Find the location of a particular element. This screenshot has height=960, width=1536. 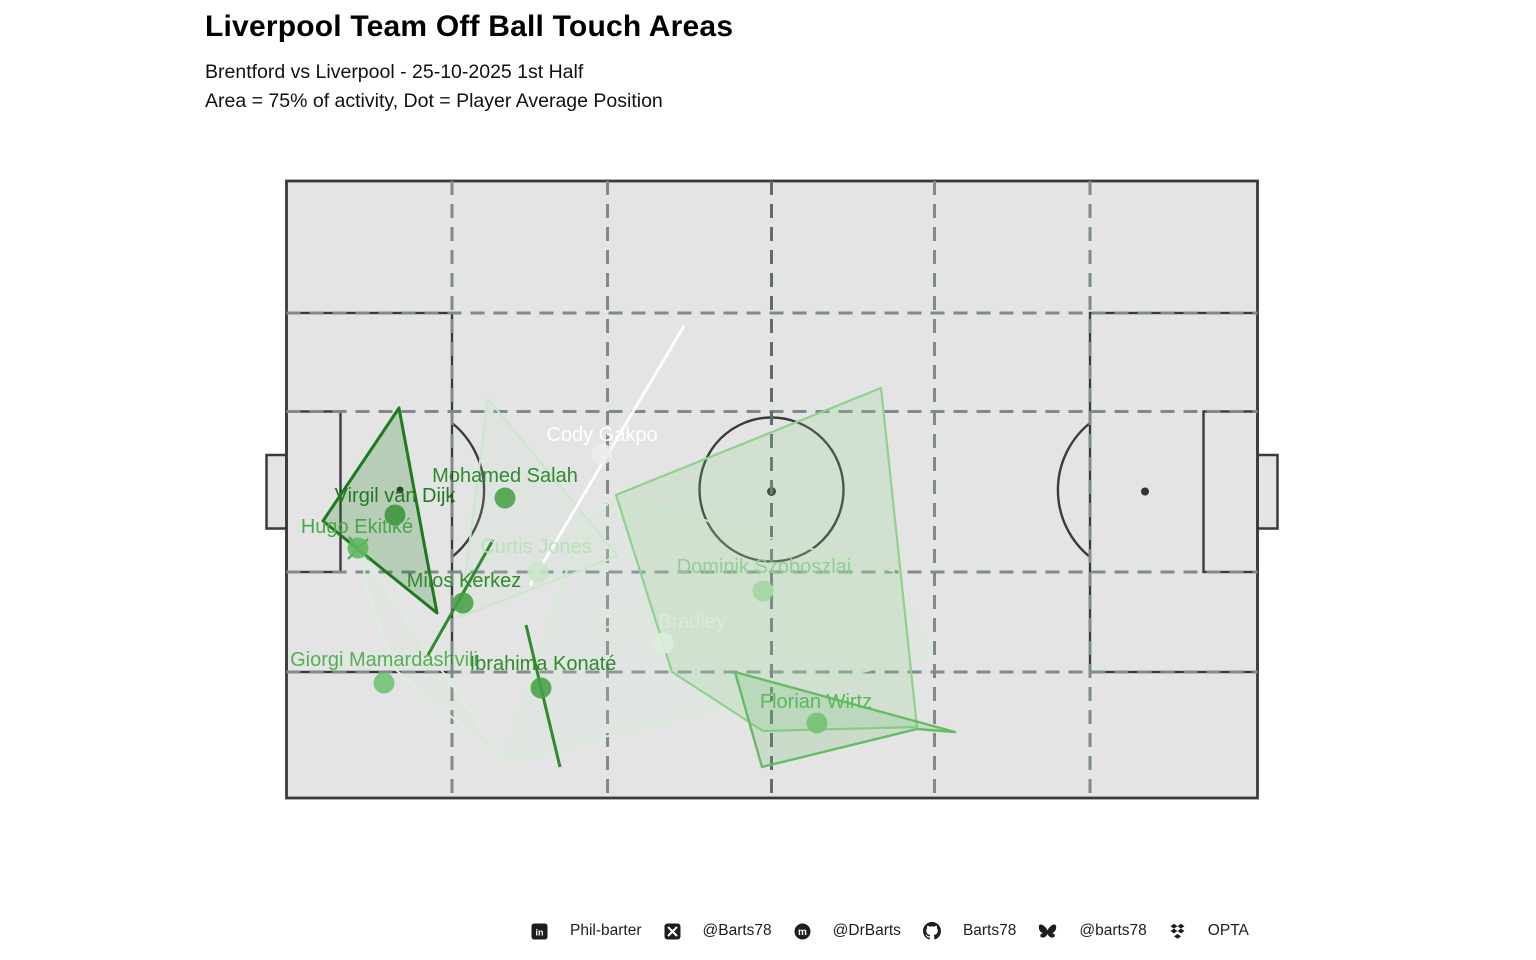

right-penalty-spot is located at coordinates (1145, 491).